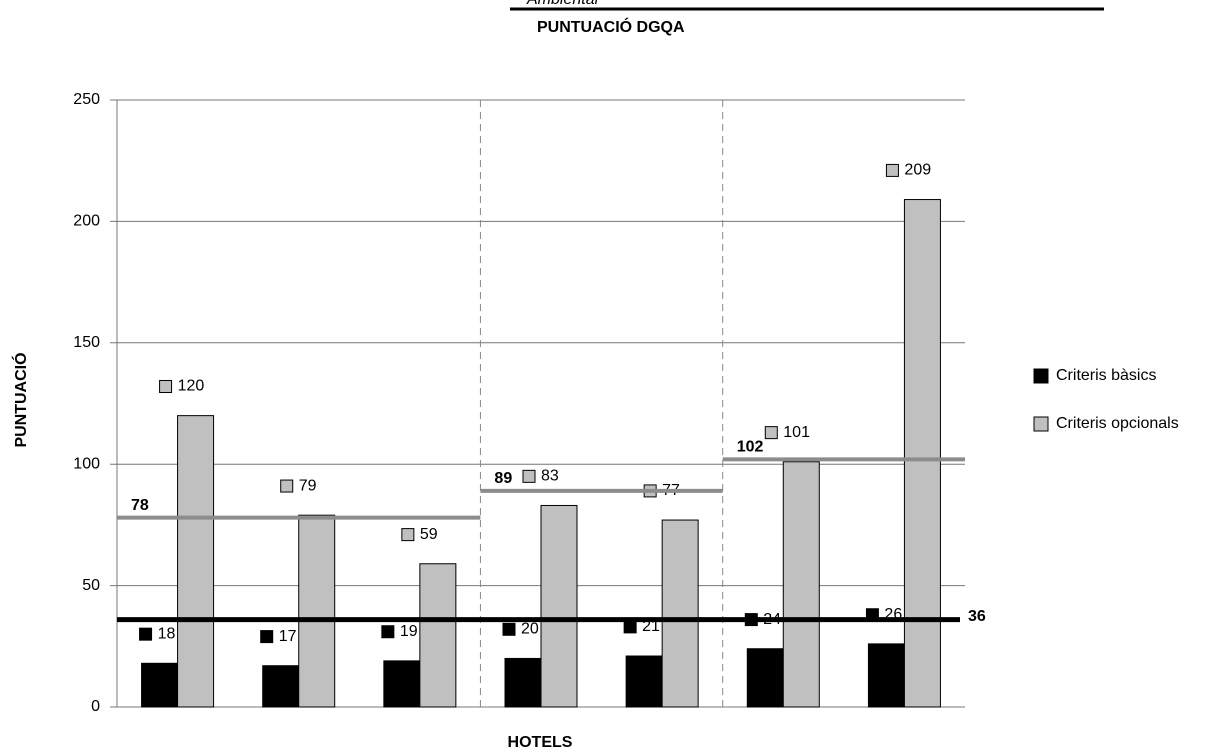  I want to click on data-label: 20, so click(530, 629).